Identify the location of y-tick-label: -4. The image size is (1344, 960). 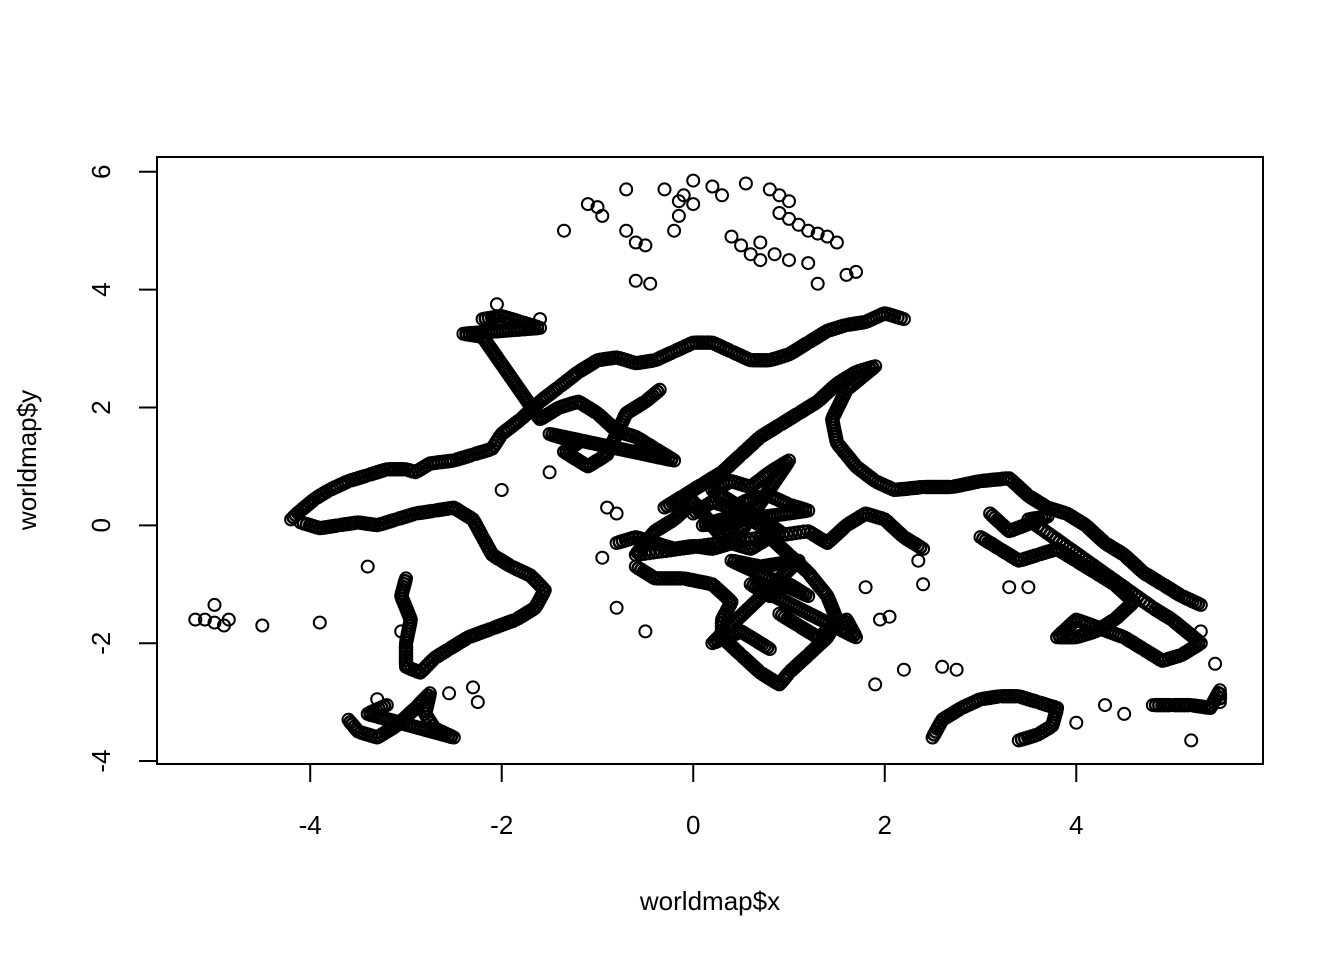
(101, 760).